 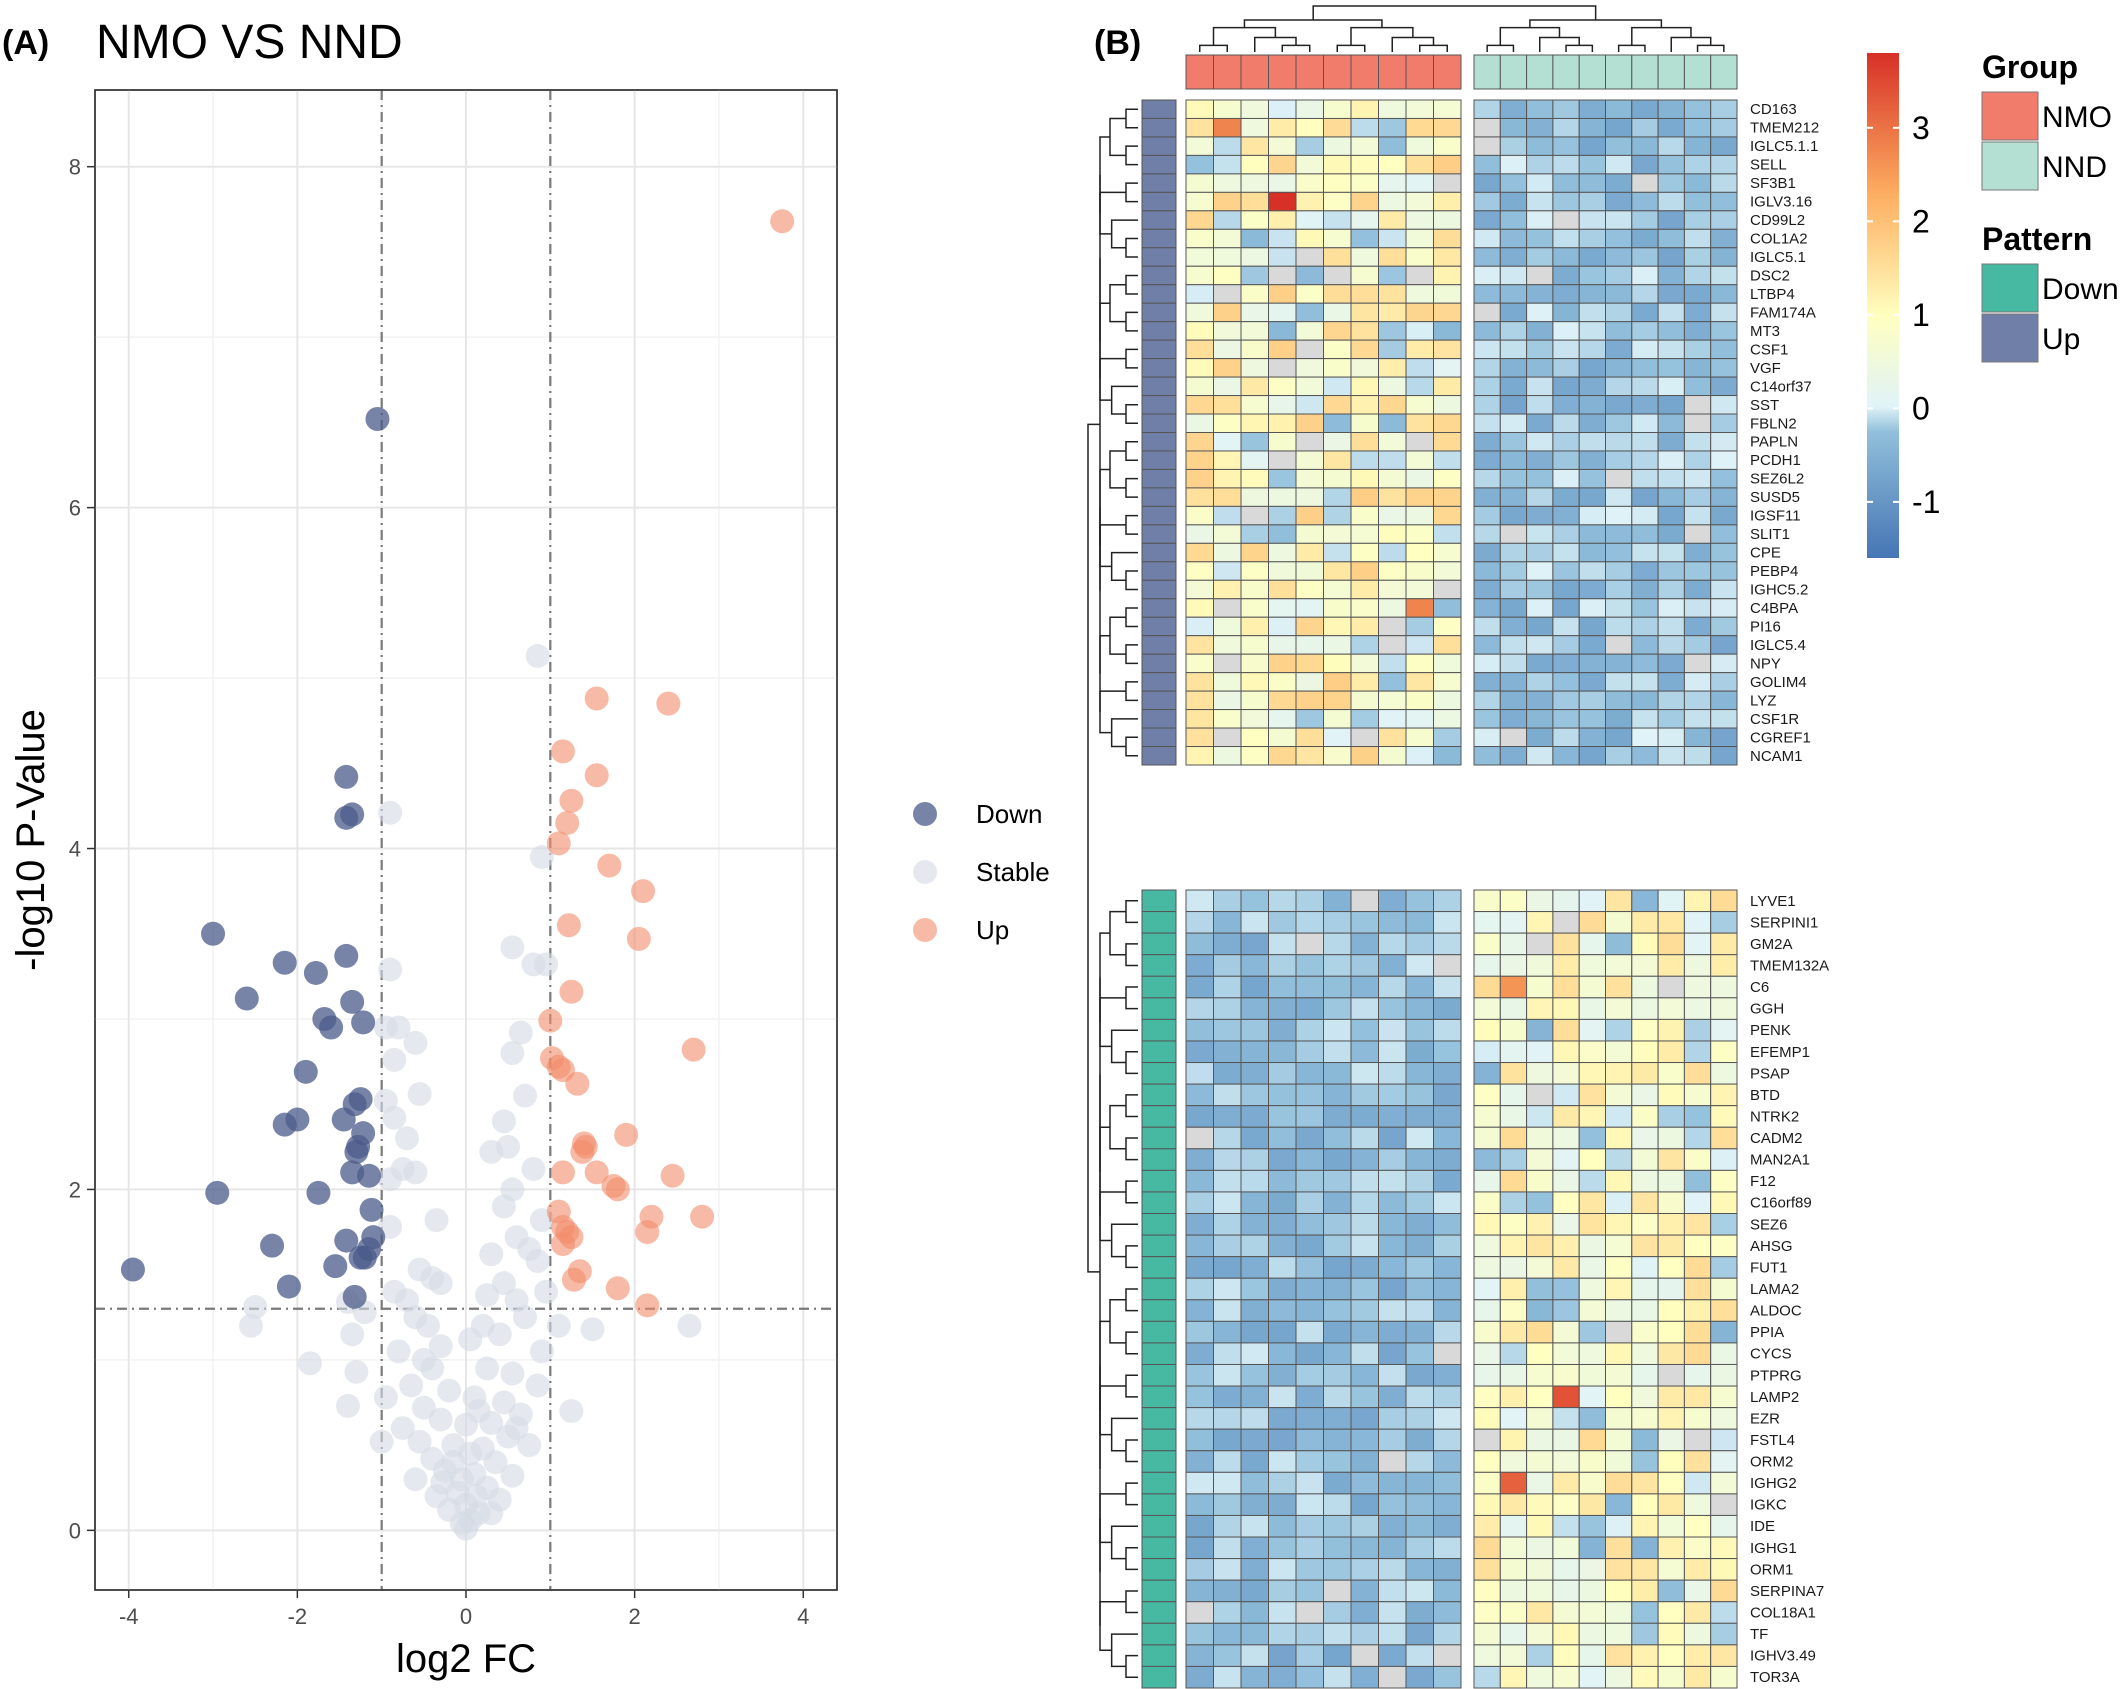 I want to click on panel-a-label: (A), so click(x=25, y=43).